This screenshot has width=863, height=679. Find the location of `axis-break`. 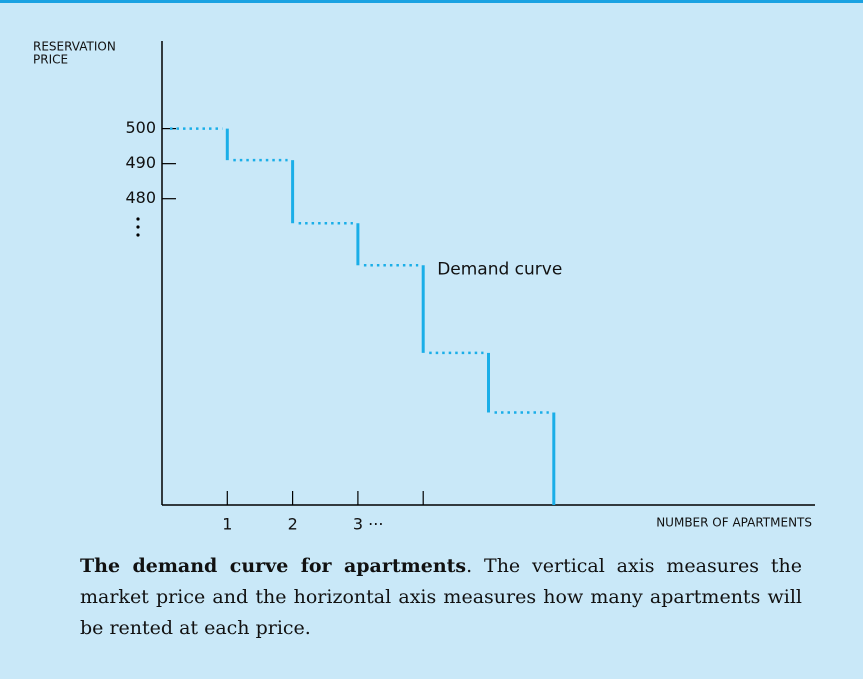

axis-break is located at coordinates (138, 227).